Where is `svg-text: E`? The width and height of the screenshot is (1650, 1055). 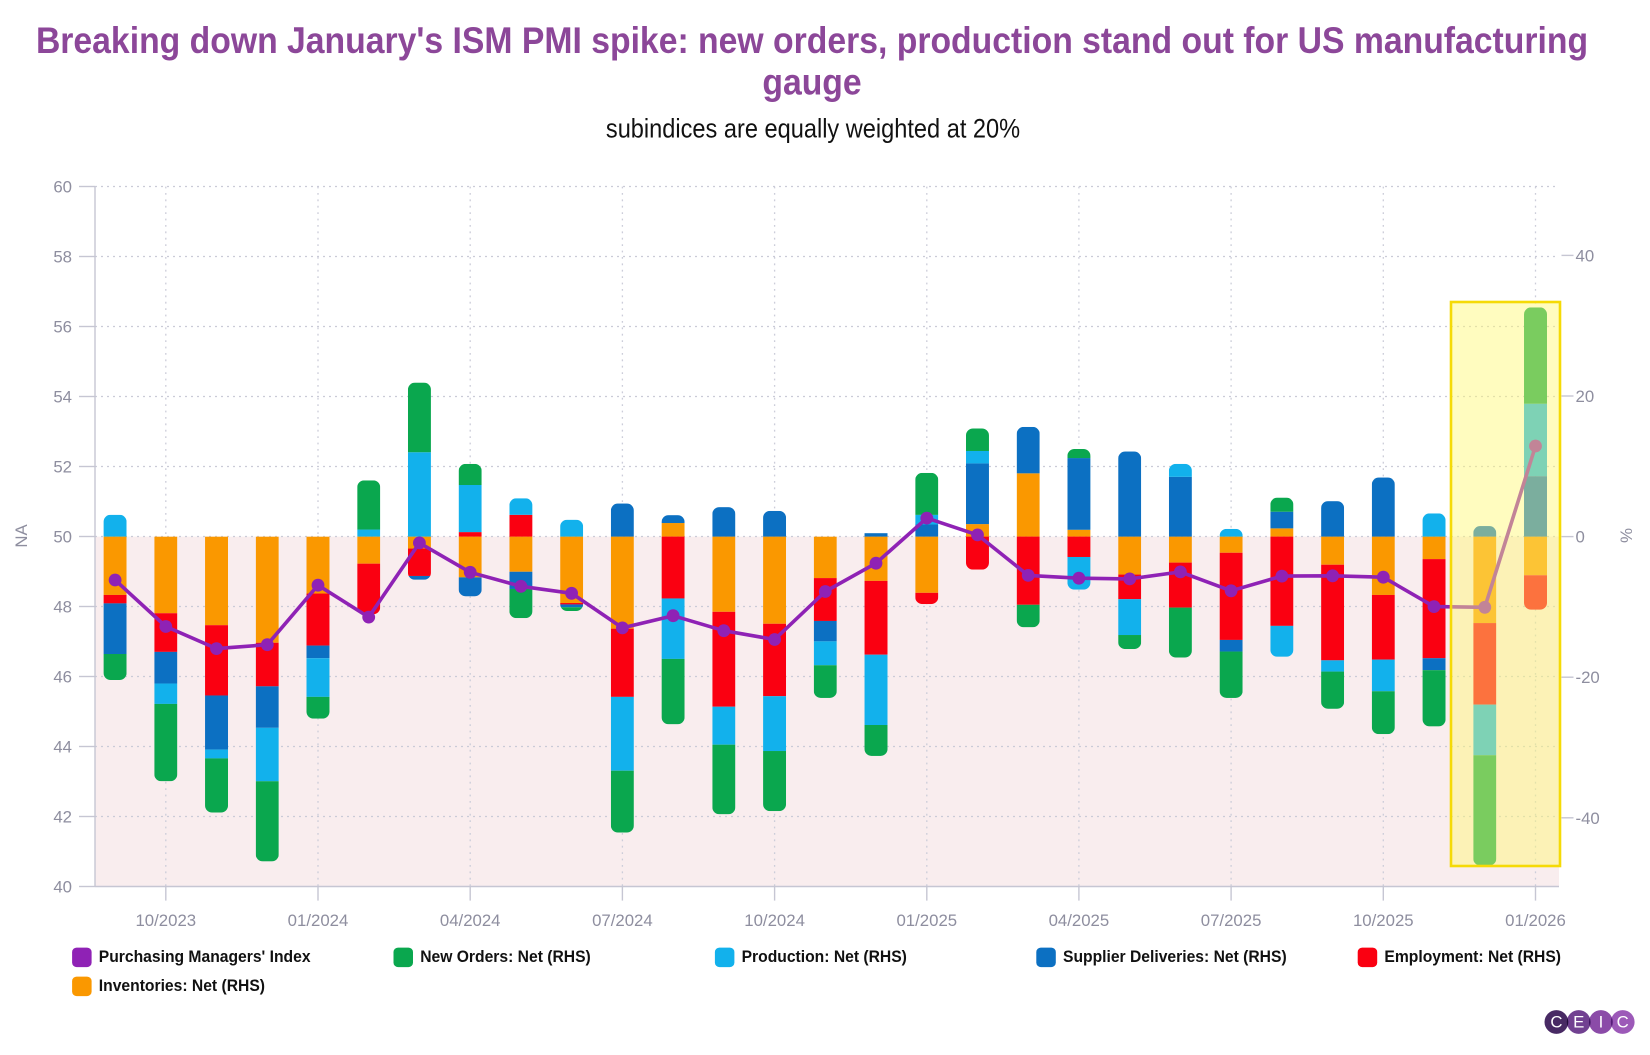
svg-text: E is located at coordinates (1578, 1022).